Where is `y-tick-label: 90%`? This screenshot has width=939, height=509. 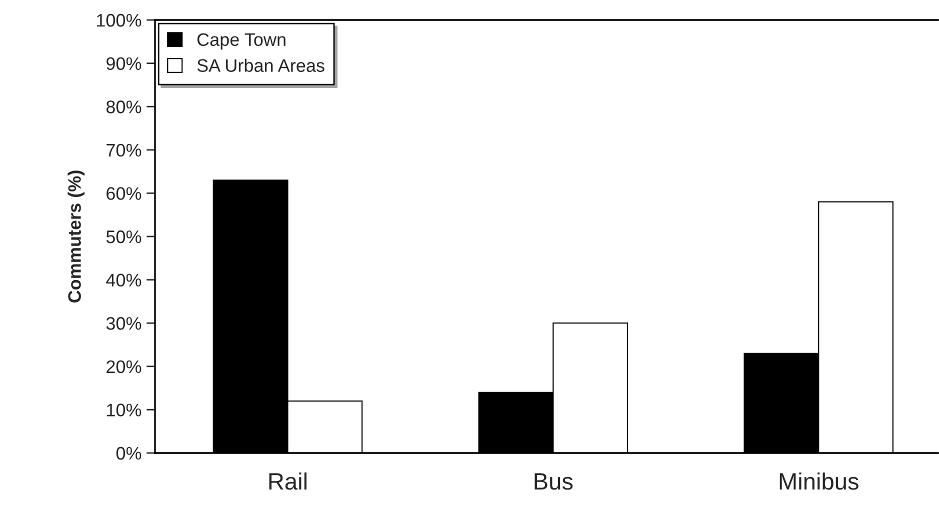 y-tick-label: 90% is located at coordinates (124, 63).